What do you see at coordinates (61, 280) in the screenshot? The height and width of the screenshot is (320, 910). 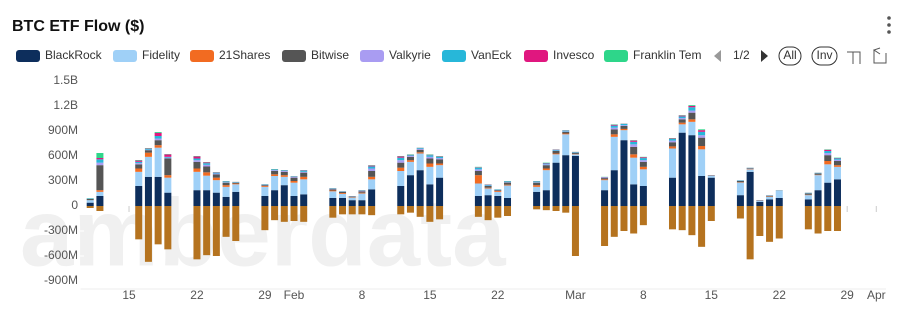 I see `y-tick-label: -900M` at bounding box center [61, 280].